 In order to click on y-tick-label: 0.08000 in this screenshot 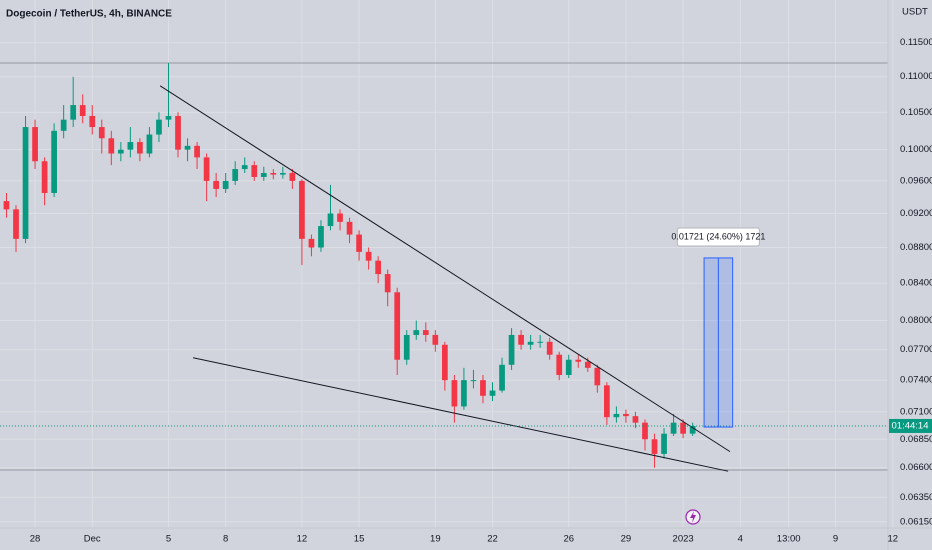, I will do `click(916, 320)`.